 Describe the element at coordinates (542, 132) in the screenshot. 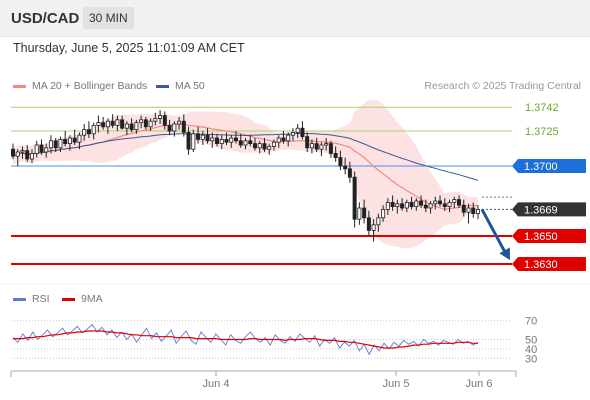

I see `level-label-1.3725: 1.3725` at that location.